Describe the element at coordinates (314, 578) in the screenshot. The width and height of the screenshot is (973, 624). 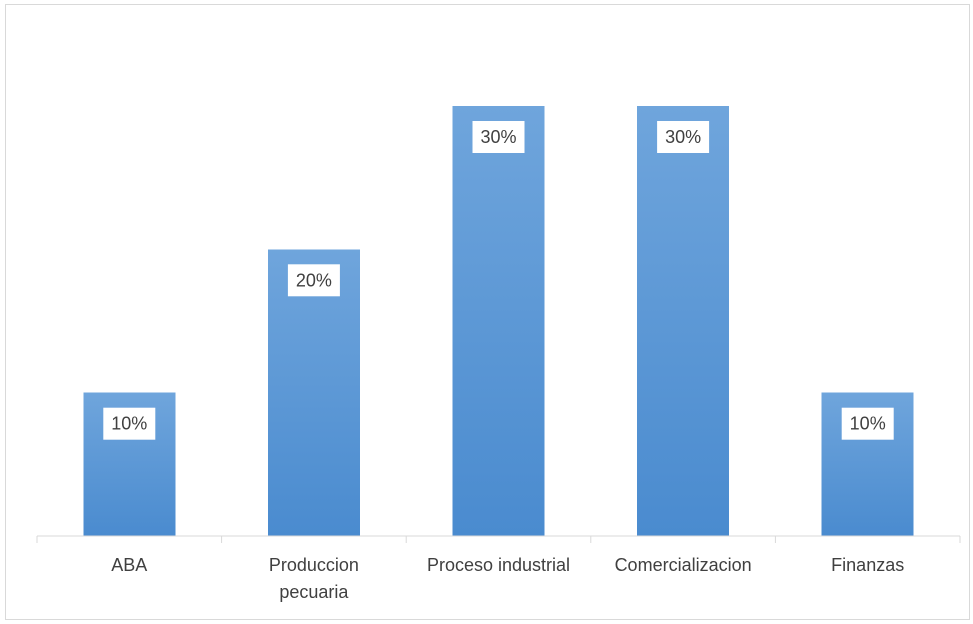
I see `category-label: Produccion pecuaria` at that location.